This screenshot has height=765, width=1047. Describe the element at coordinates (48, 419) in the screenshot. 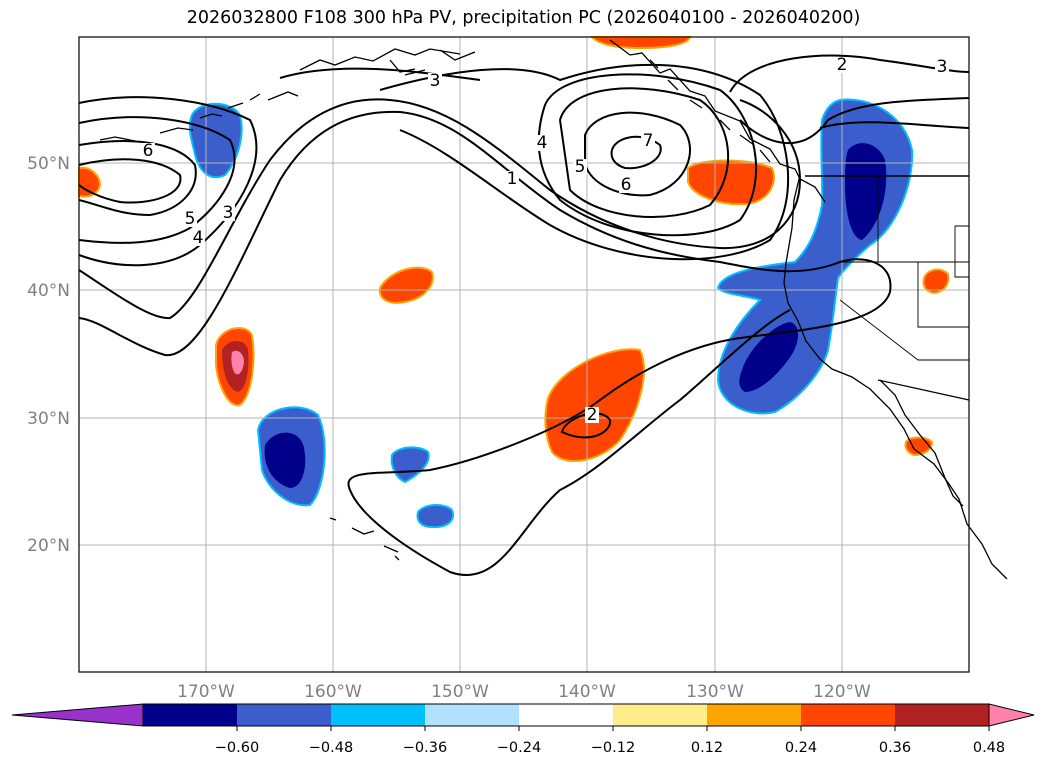

I see `lat-tick-label: 30°N` at that location.